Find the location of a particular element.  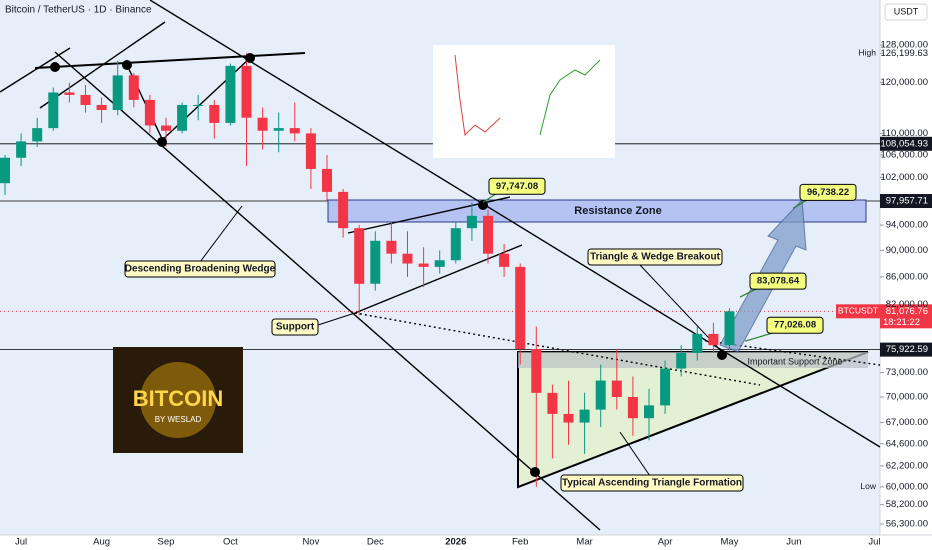

y-tick-label: 67,000.00 is located at coordinates (907, 422).